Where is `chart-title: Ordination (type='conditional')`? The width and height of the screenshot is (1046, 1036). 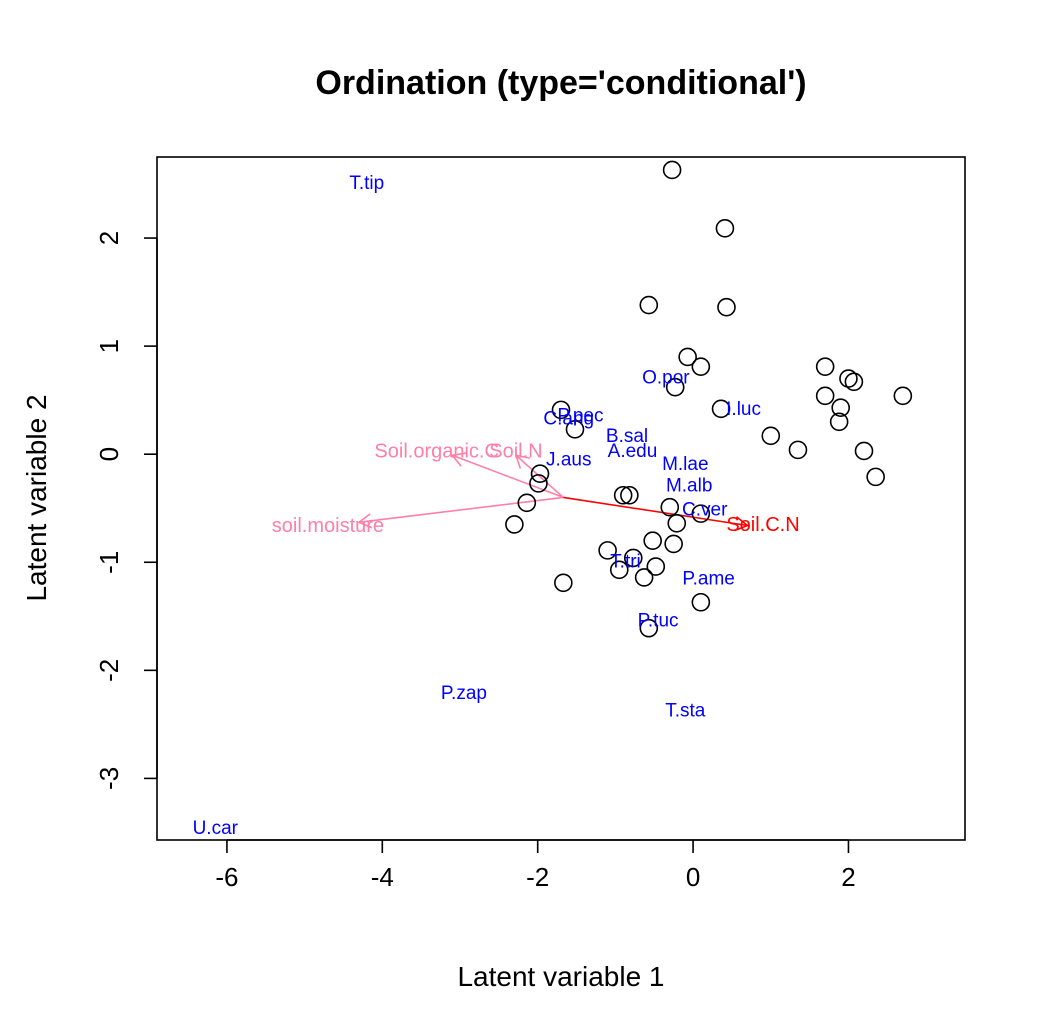
chart-title: Ordination (type='conditional') is located at coordinates (560, 83).